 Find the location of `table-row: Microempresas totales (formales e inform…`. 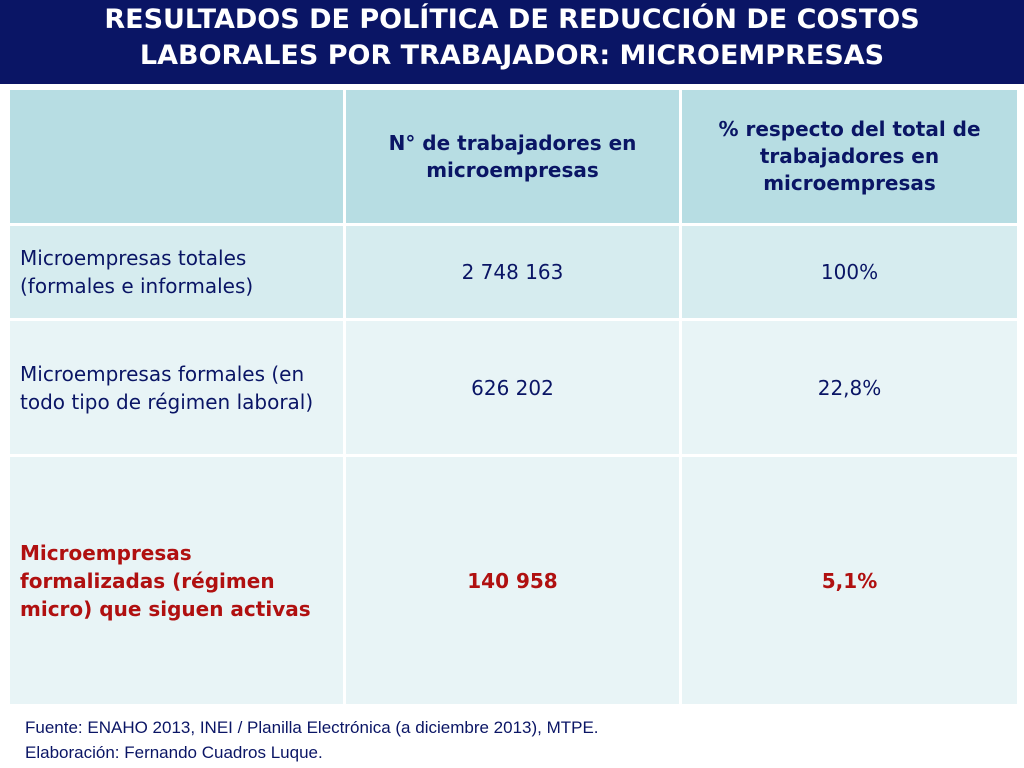

table-row: Microempresas totales (formales e inform… is located at coordinates (513, 272).